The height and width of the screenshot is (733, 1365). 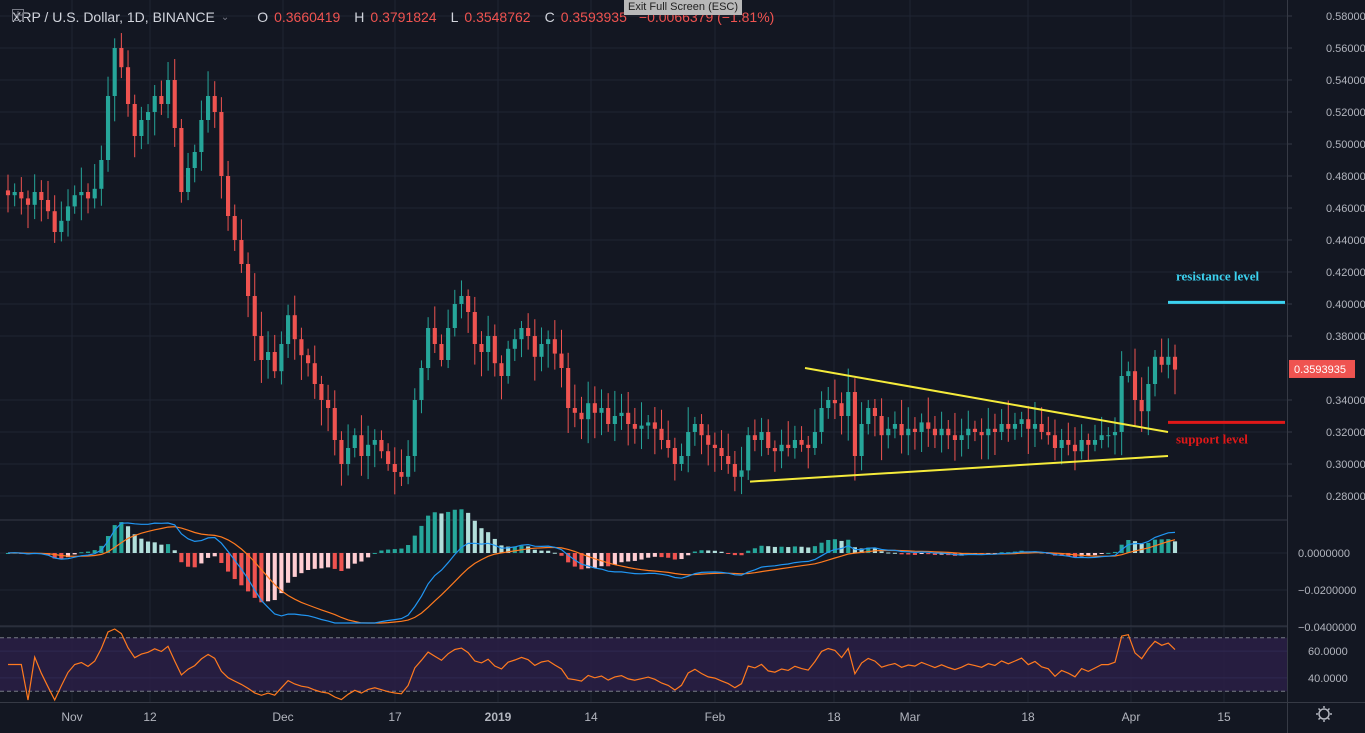 What do you see at coordinates (1327, 628) in the screenshot?
I see `macd-tick-2: −0.0400000` at bounding box center [1327, 628].